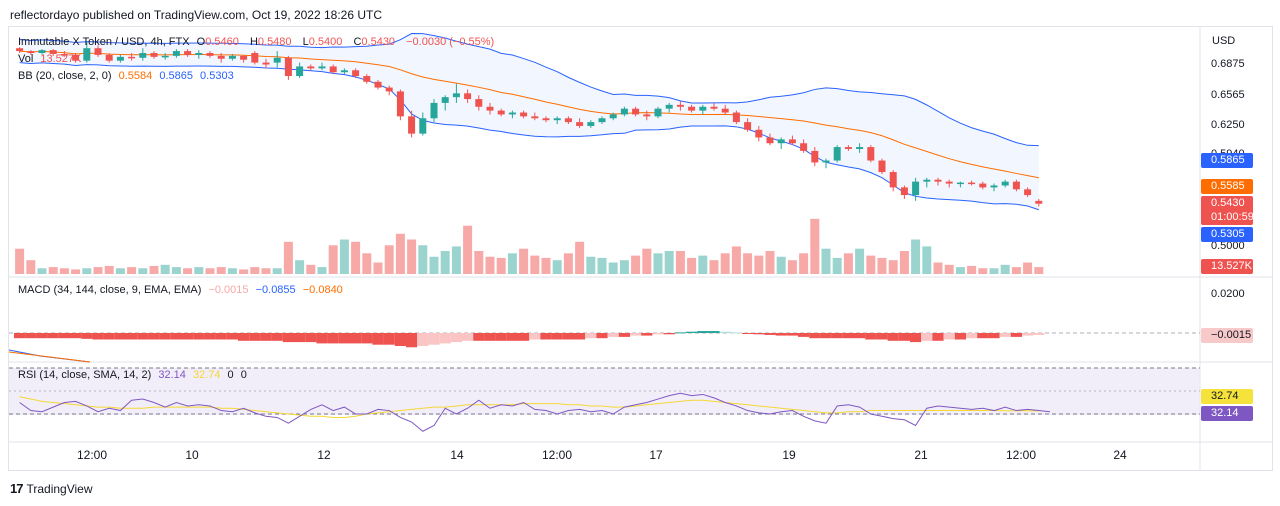 The image size is (1280, 506). Describe the element at coordinates (51, 488) in the screenshot. I see `tradingview-footer: 17 TradingView` at that location.